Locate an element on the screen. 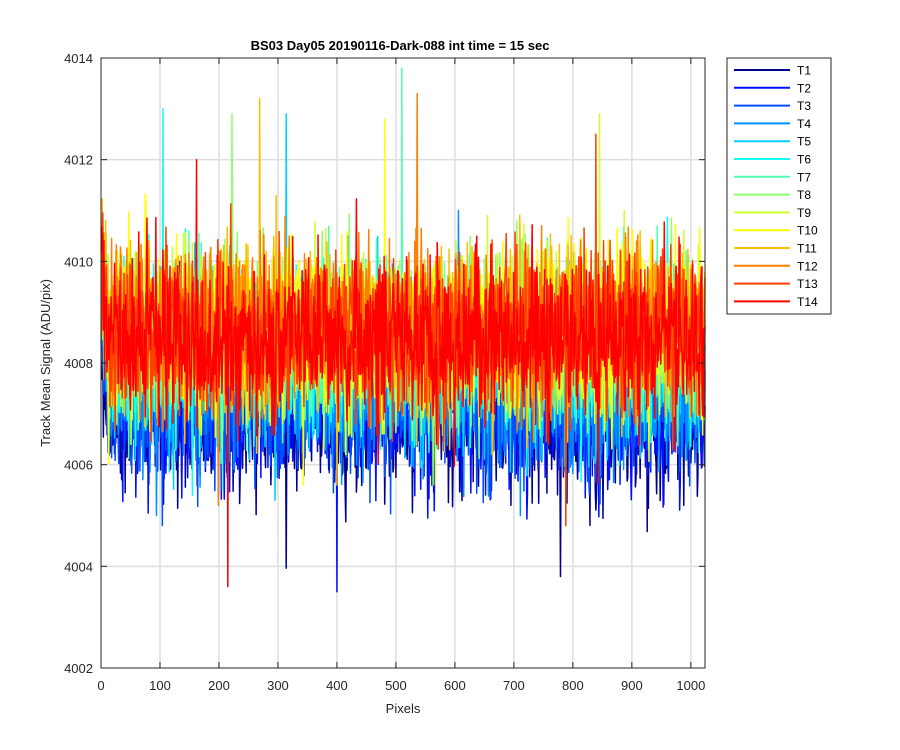 The image size is (900, 750). y-tick-label: 4010 is located at coordinates (78, 261).